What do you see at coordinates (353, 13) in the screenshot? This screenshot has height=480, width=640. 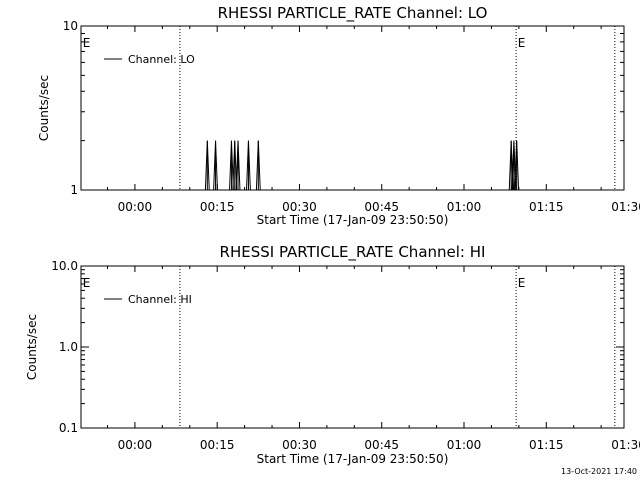 I see `chart-title: RHESSI PARTICLE_RATE Channel: LO` at bounding box center [353, 13].